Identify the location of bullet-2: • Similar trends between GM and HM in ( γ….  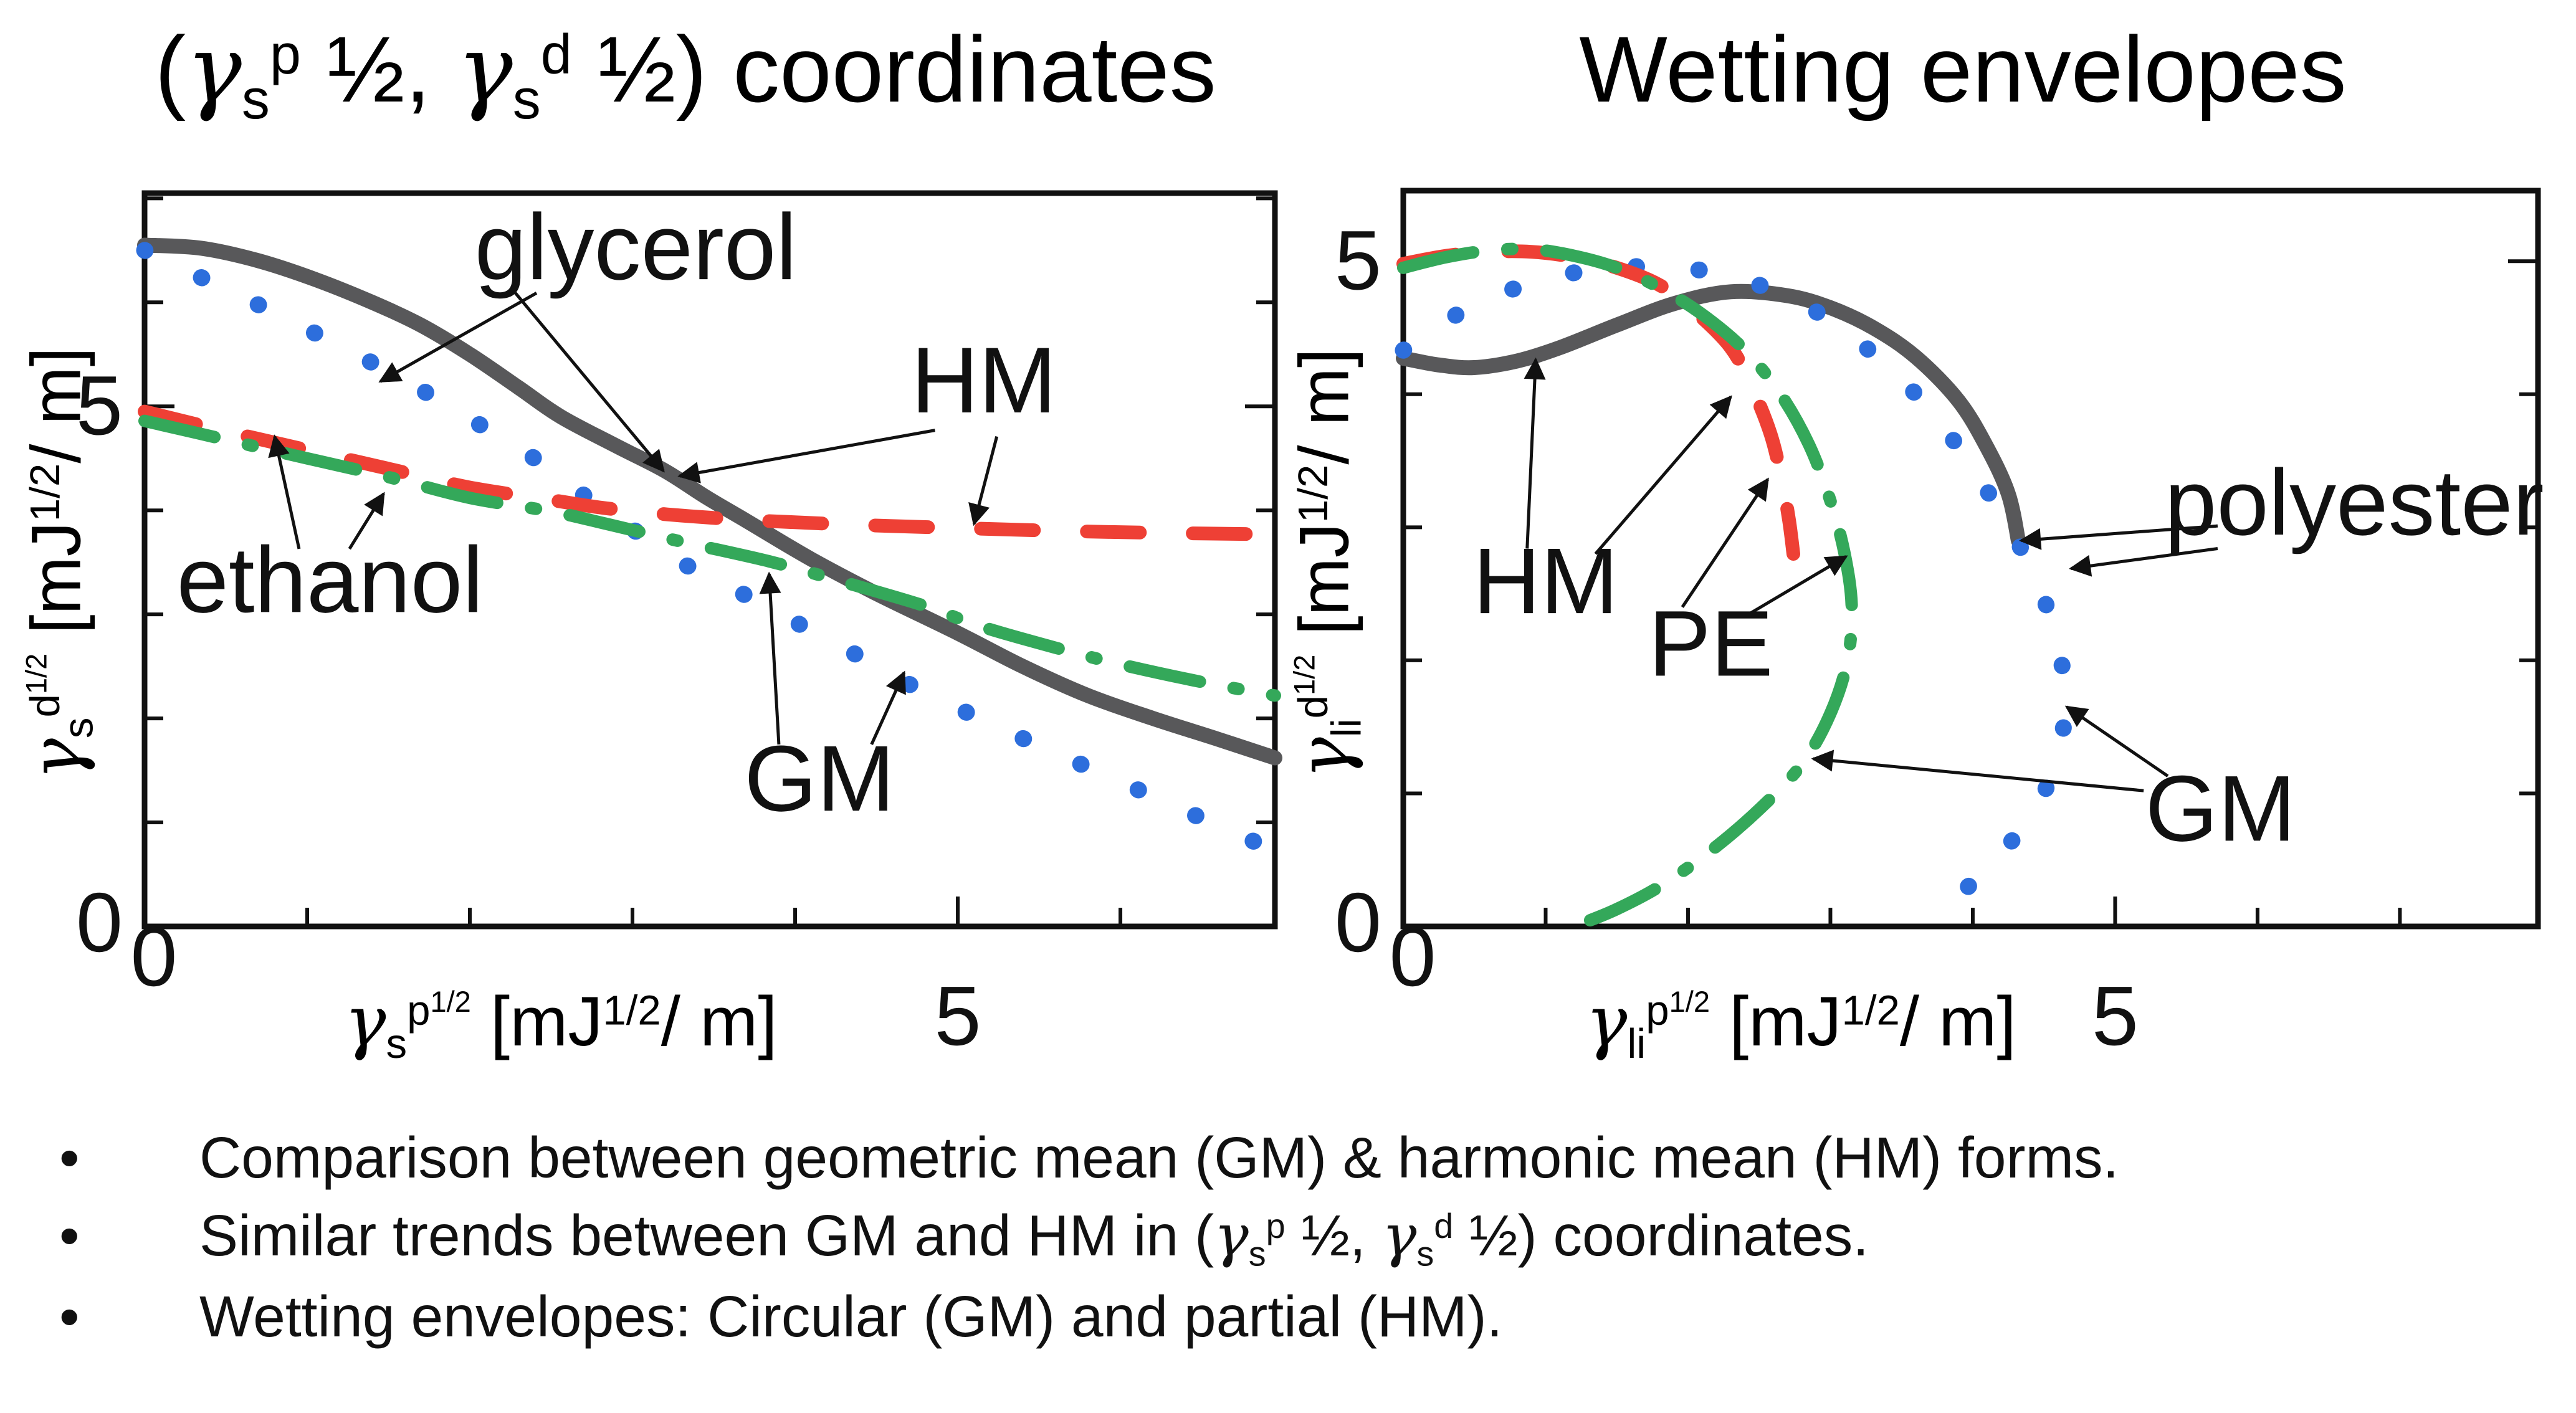
(1290, 1237).